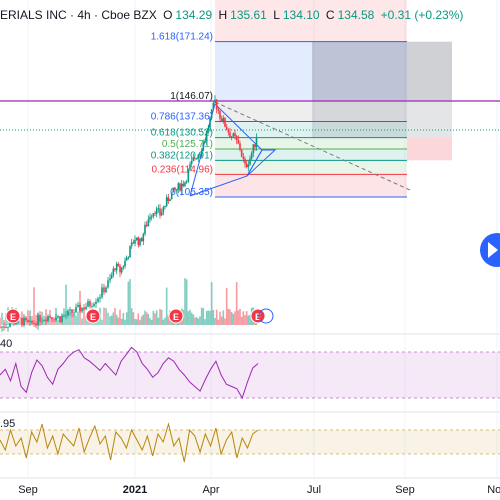  I want to click on fib-zone, so click(311, 71).